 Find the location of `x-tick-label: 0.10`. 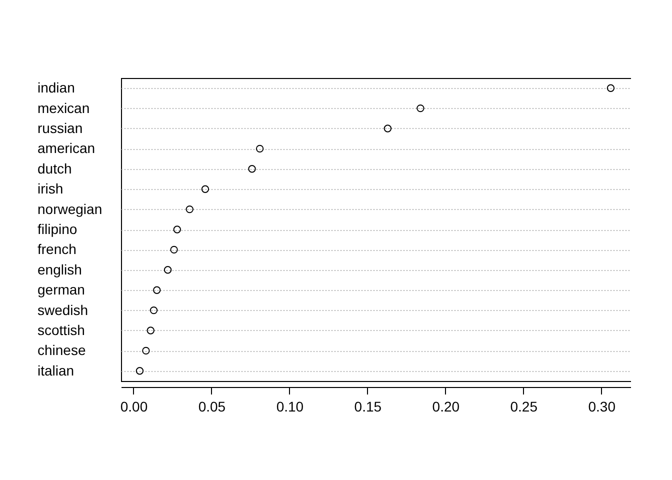

x-tick-label: 0.10 is located at coordinates (290, 406).